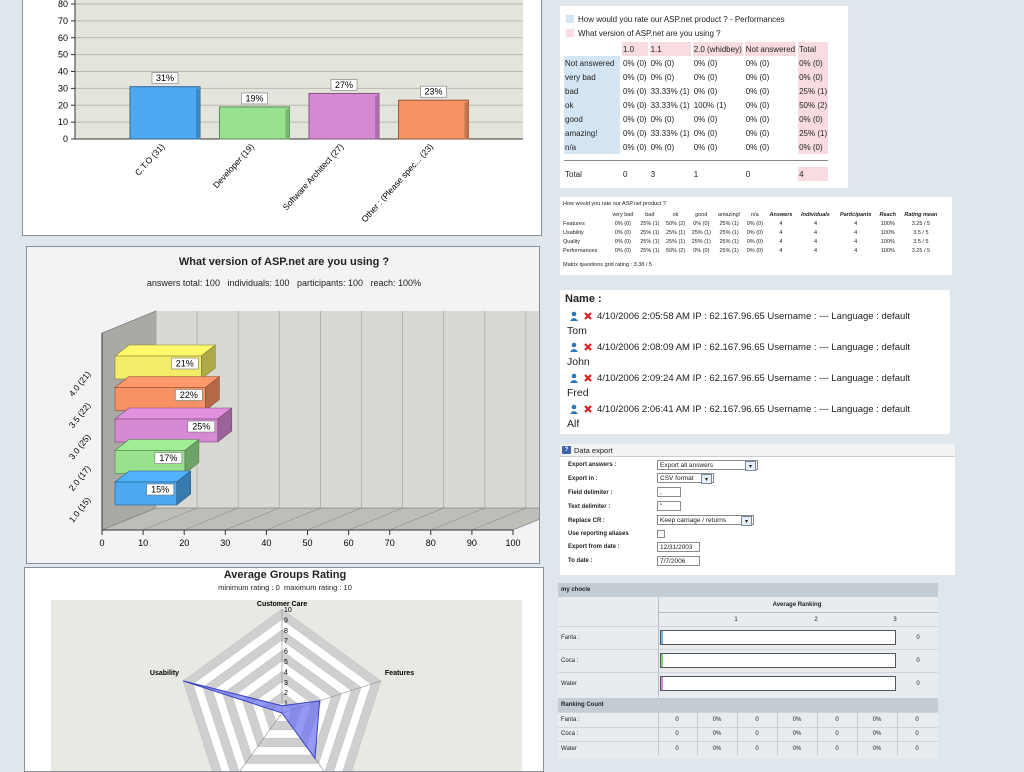  What do you see at coordinates (587, 521) in the screenshot?
I see `replace-cr-label: Replace CR :` at bounding box center [587, 521].